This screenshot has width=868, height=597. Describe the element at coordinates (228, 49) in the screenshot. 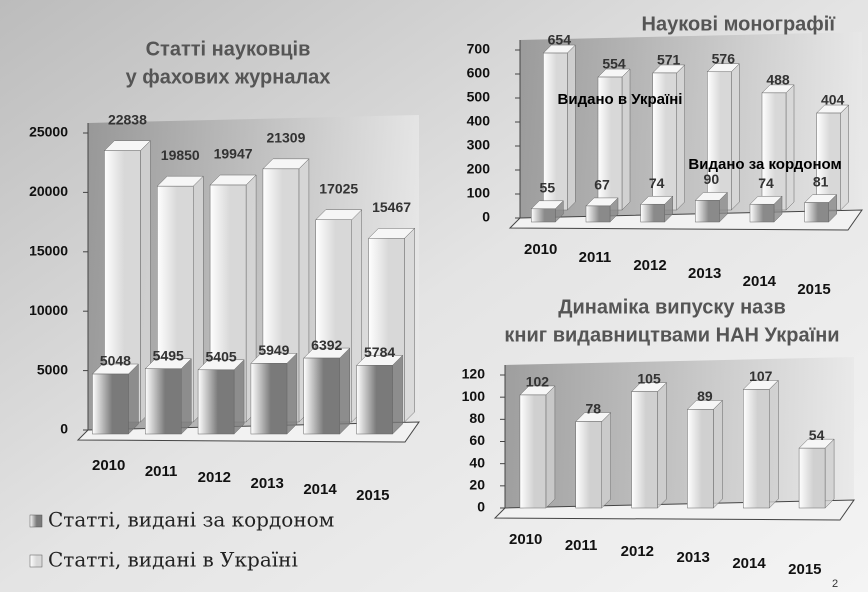

I see `chart-title: Статті науковців` at that location.